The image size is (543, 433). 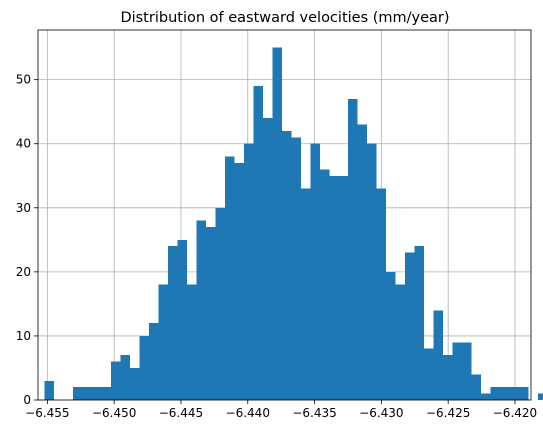 What do you see at coordinates (23, 208) in the screenshot?
I see `y-tick-label: 30` at bounding box center [23, 208].